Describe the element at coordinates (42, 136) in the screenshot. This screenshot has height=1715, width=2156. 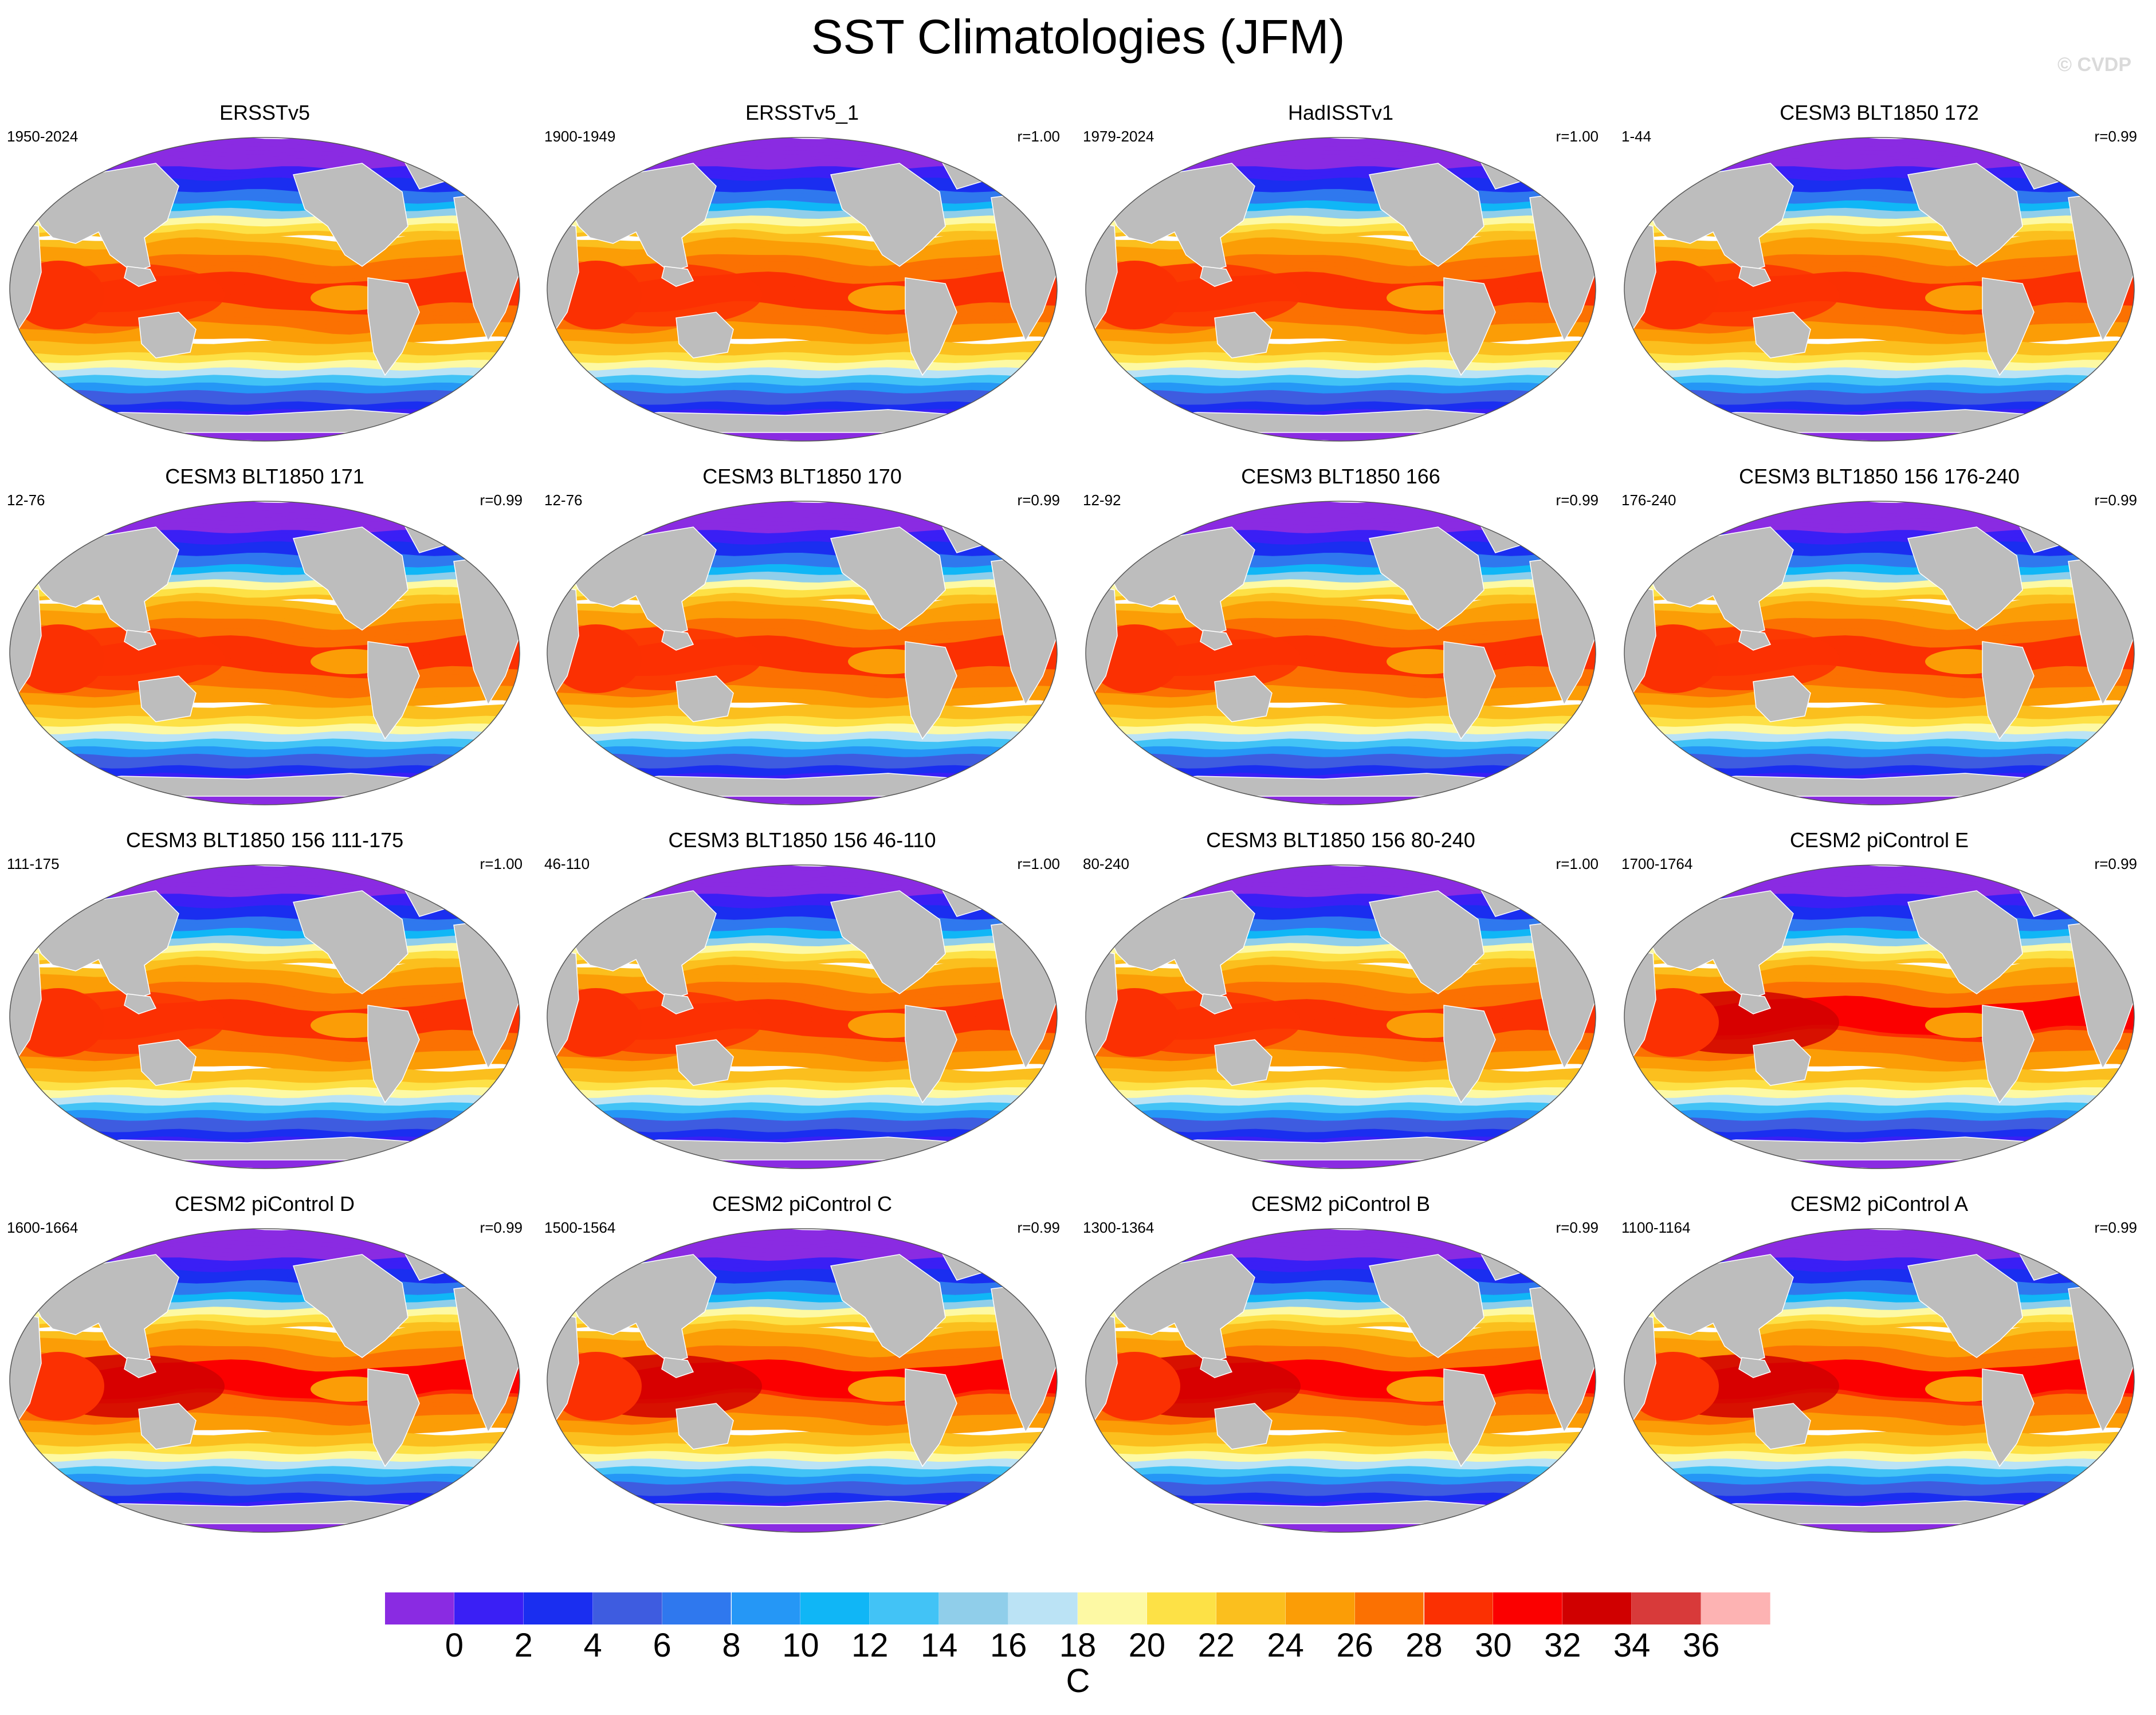
I see `panel-years-label: 1950-2024` at that location.